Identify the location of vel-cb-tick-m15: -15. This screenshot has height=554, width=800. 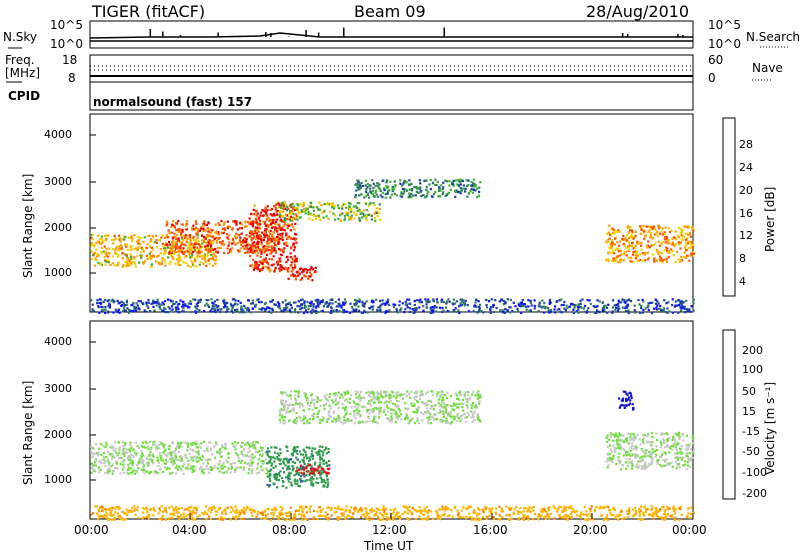
(751, 431).